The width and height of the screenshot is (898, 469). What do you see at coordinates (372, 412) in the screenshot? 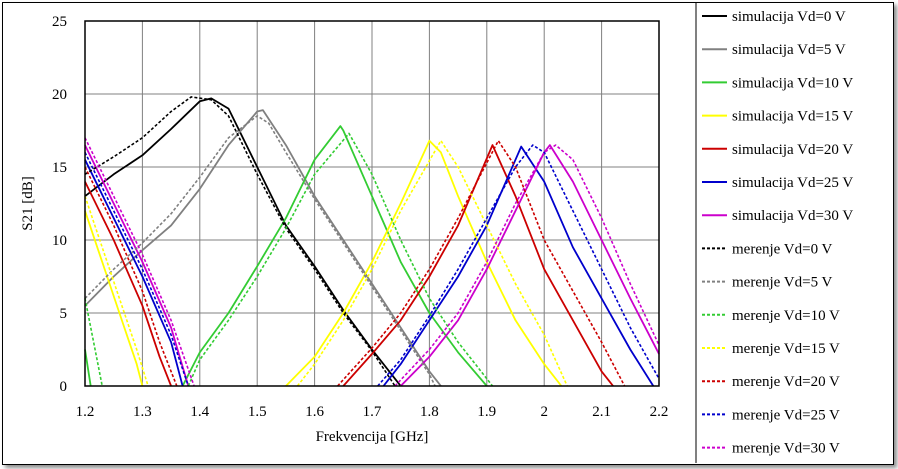
I see `x-tick-label: 1.7` at bounding box center [372, 412].